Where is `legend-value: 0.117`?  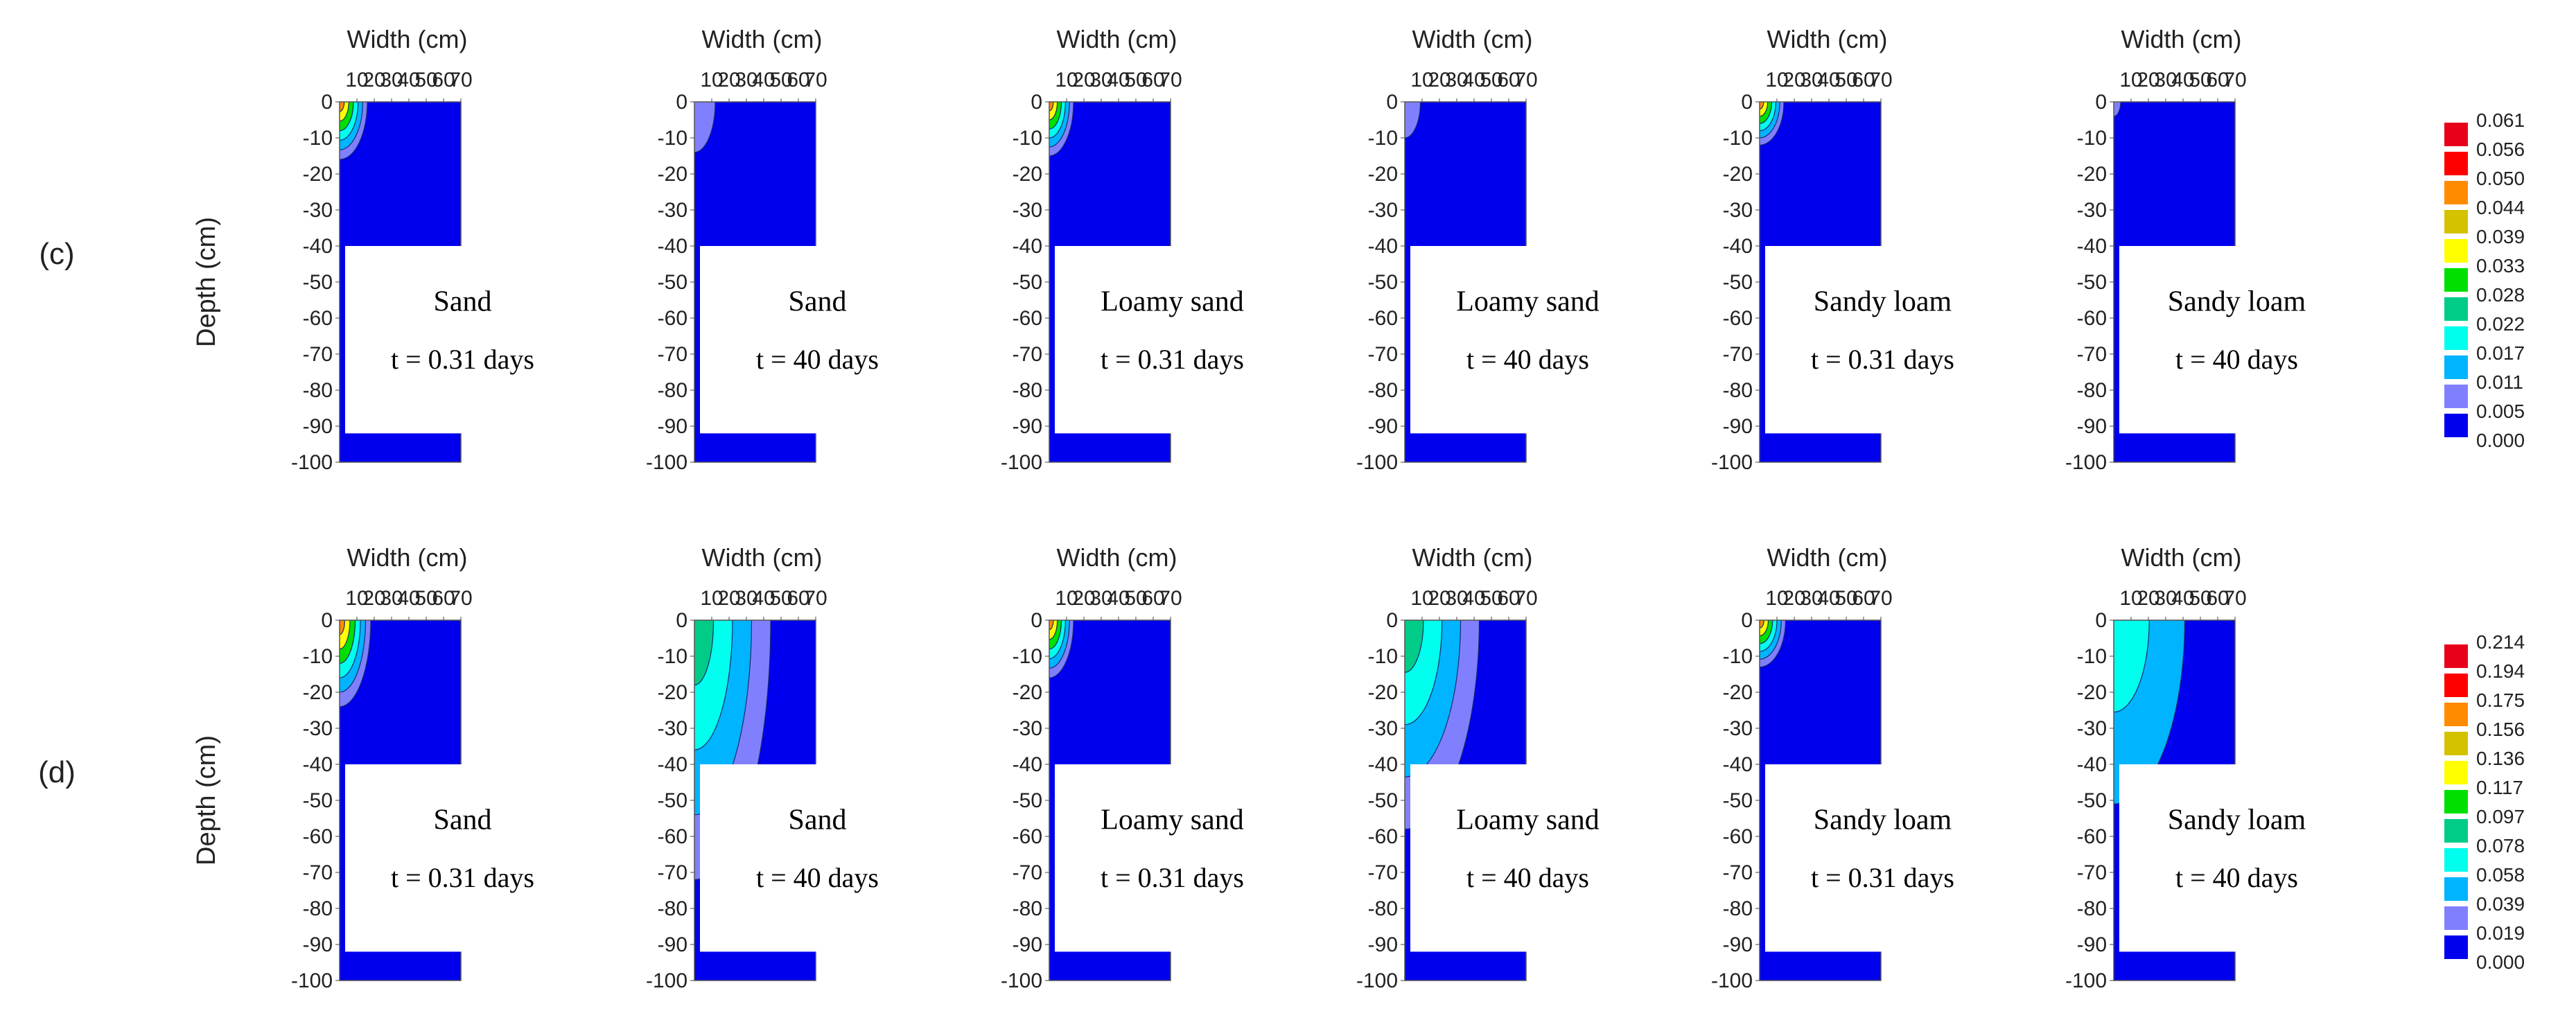
legend-value: 0.117 is located at coordinates (2499, 788).